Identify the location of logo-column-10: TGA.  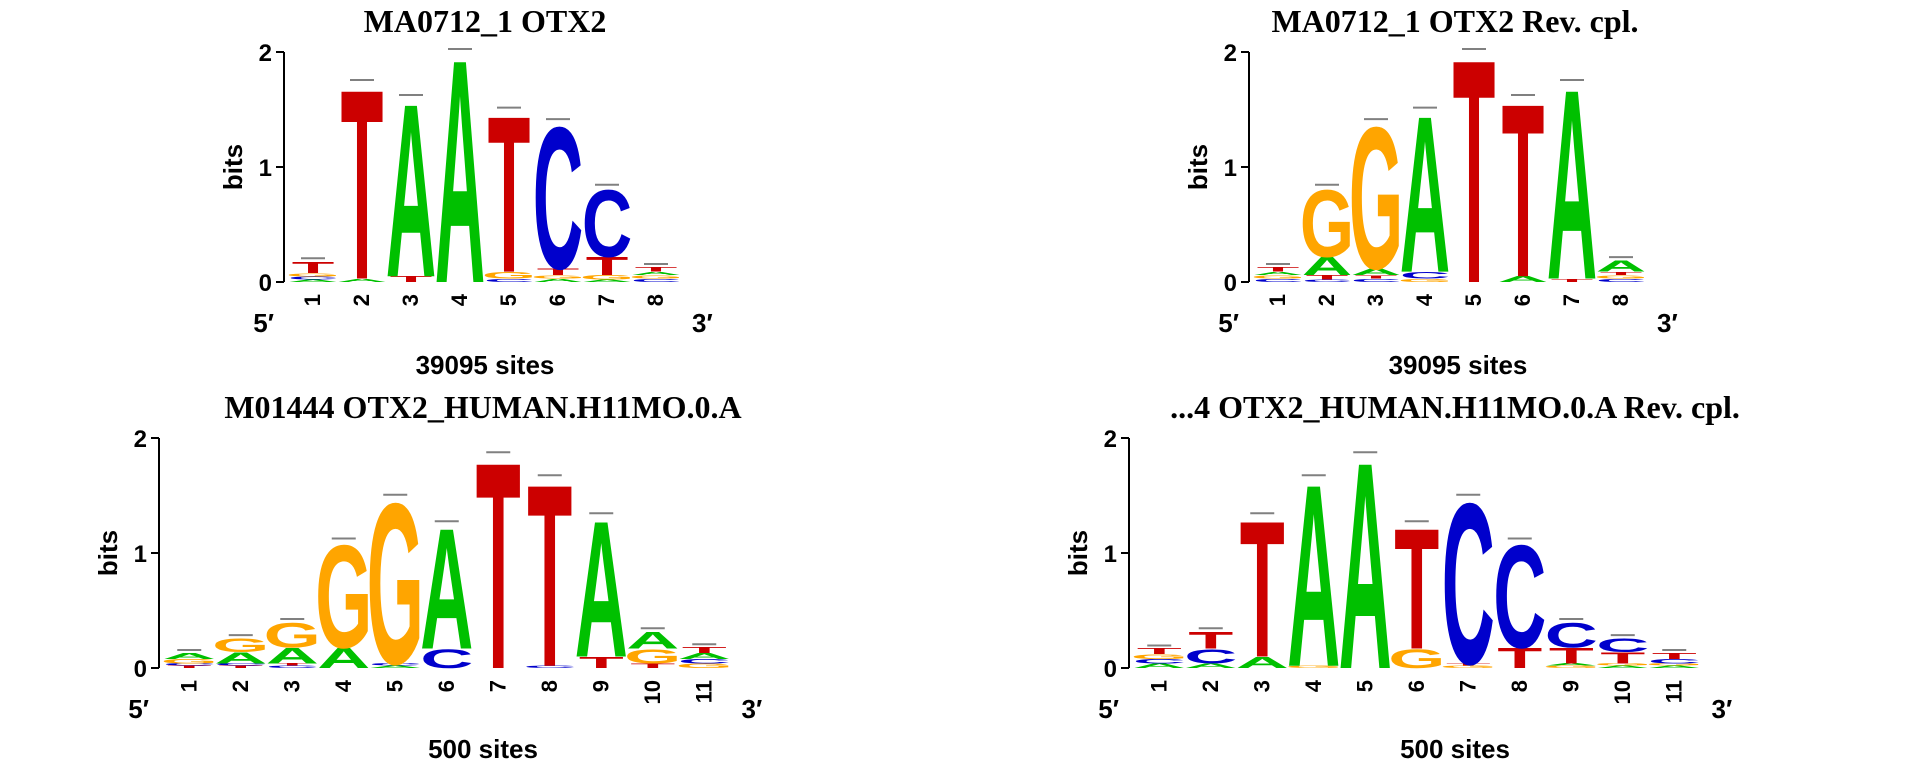
(652, 648).